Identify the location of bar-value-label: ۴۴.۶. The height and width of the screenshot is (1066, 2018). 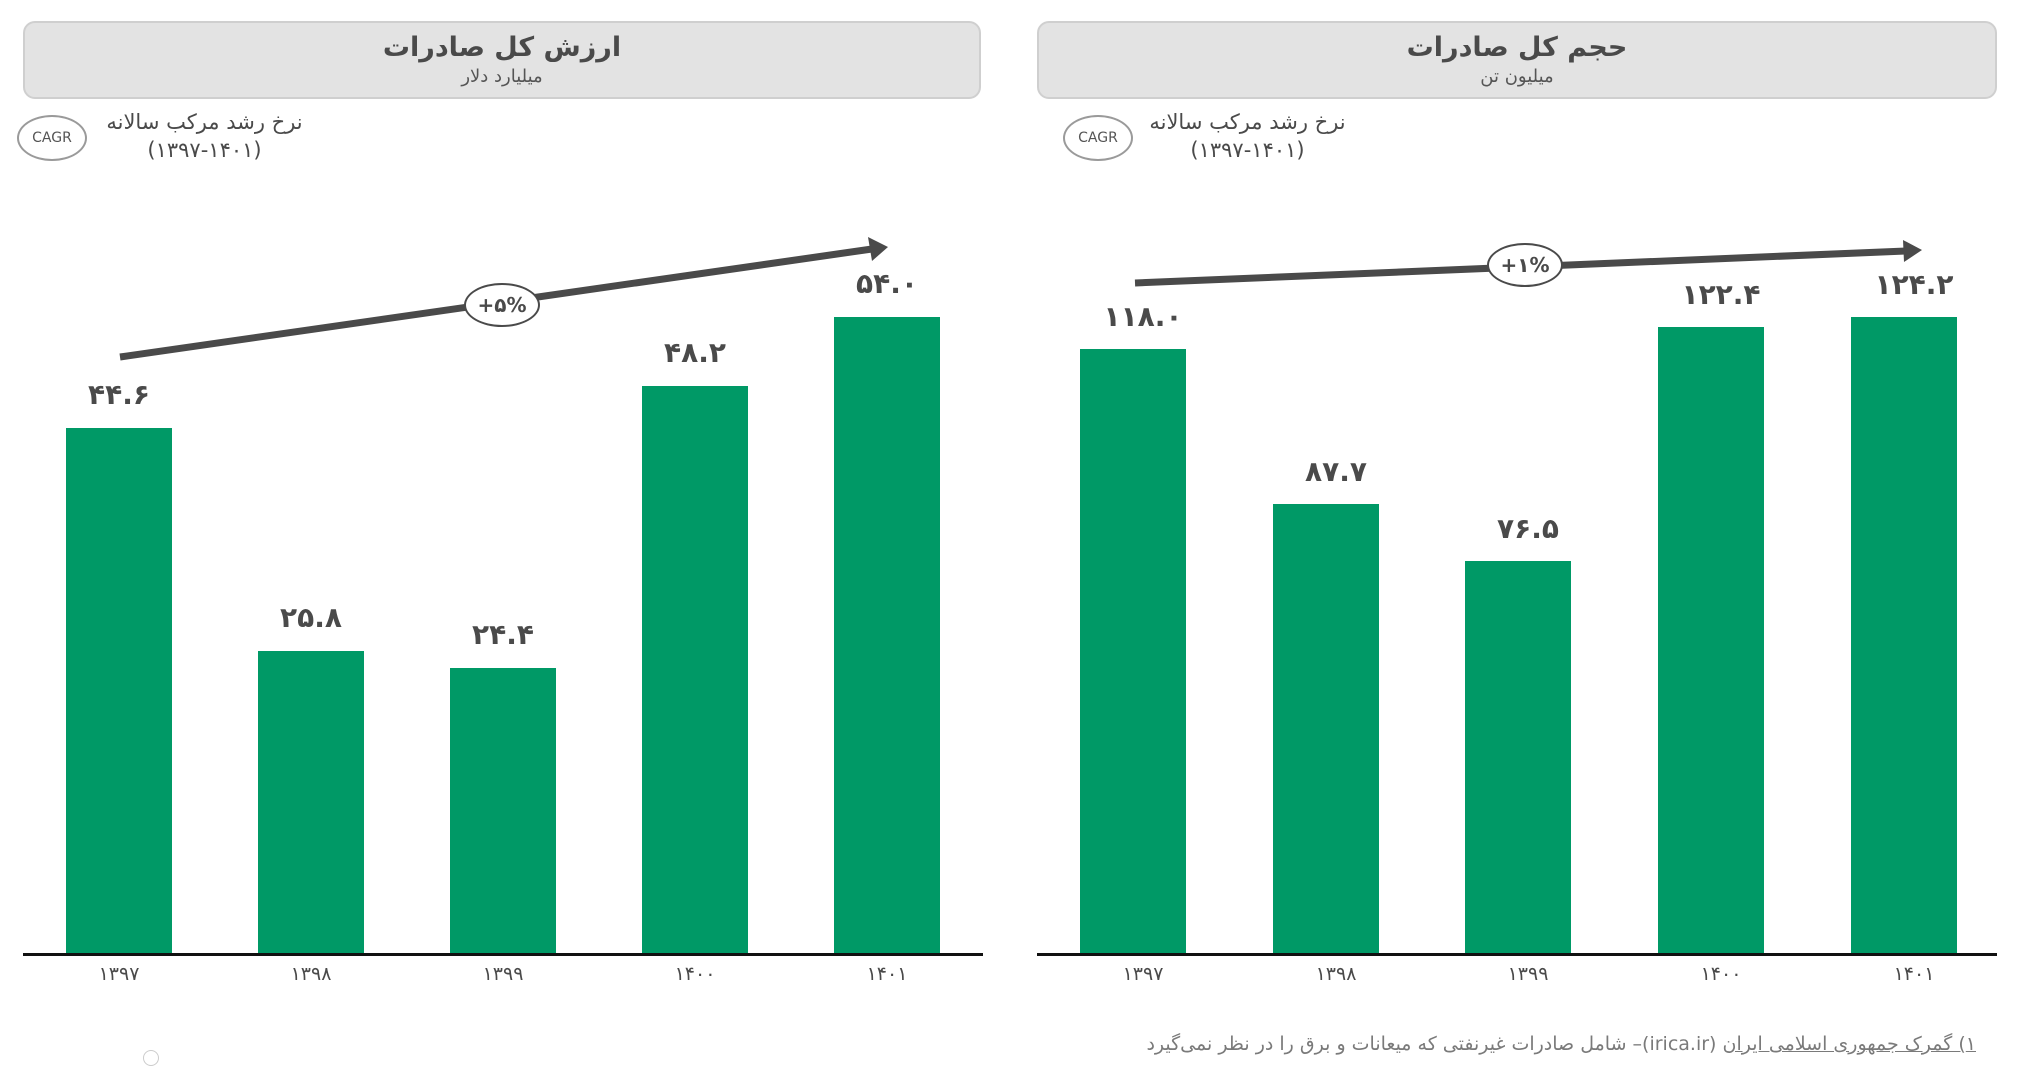
(119, 394).